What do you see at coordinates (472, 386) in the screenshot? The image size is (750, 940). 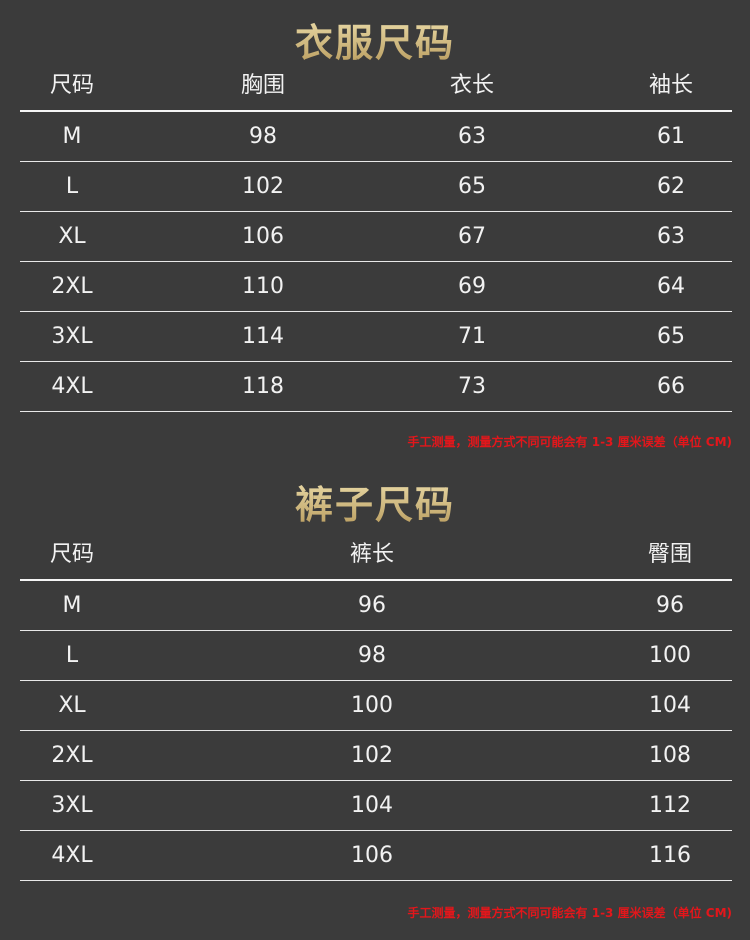 I see `table-cell: 73` at bounding box center [472, 386].